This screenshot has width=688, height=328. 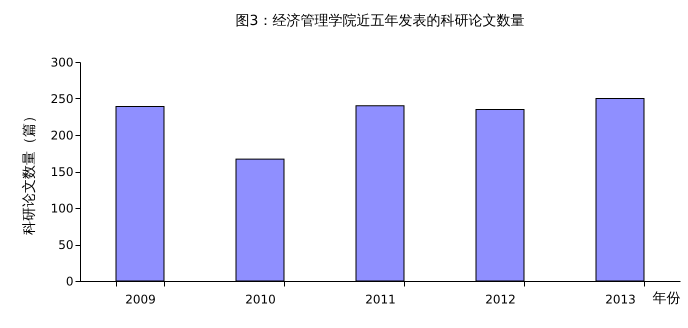 What do you see at coordinates (380, 21) in the screenshot?
I see `chart-title: 图3：经济管理学院近五年发表的科研论文数量` at bounding box center [380, 21].